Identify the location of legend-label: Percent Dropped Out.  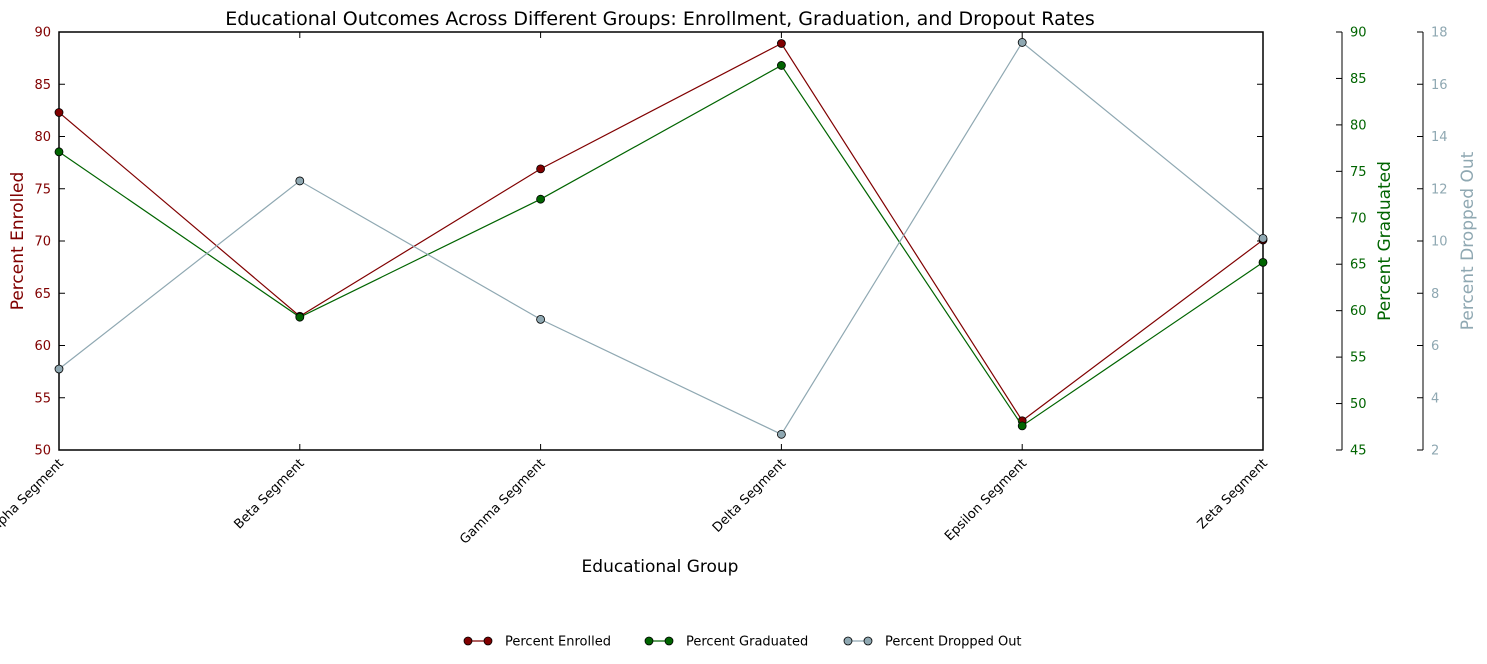
(953, 642).